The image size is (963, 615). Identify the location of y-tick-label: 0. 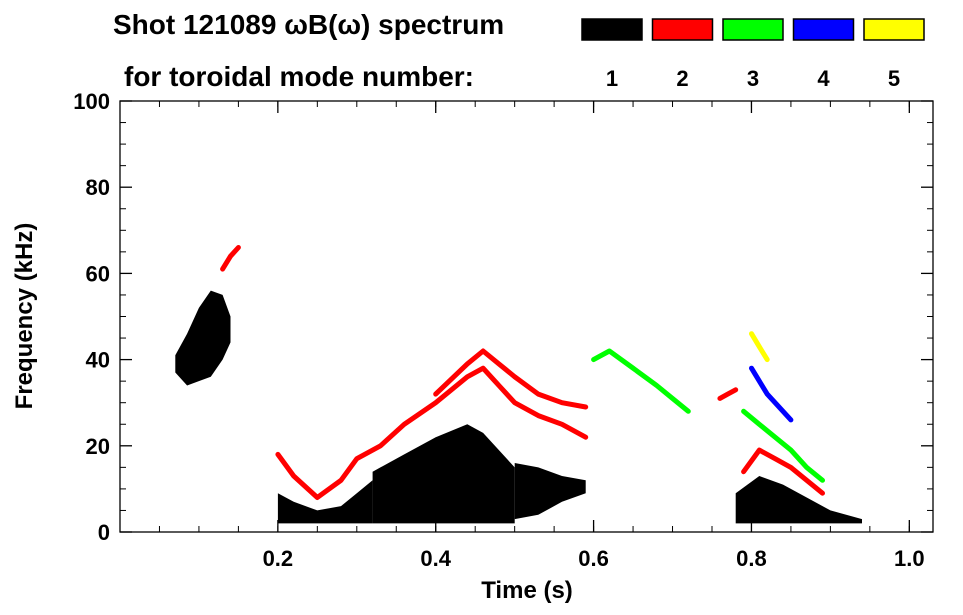
(104, 532).